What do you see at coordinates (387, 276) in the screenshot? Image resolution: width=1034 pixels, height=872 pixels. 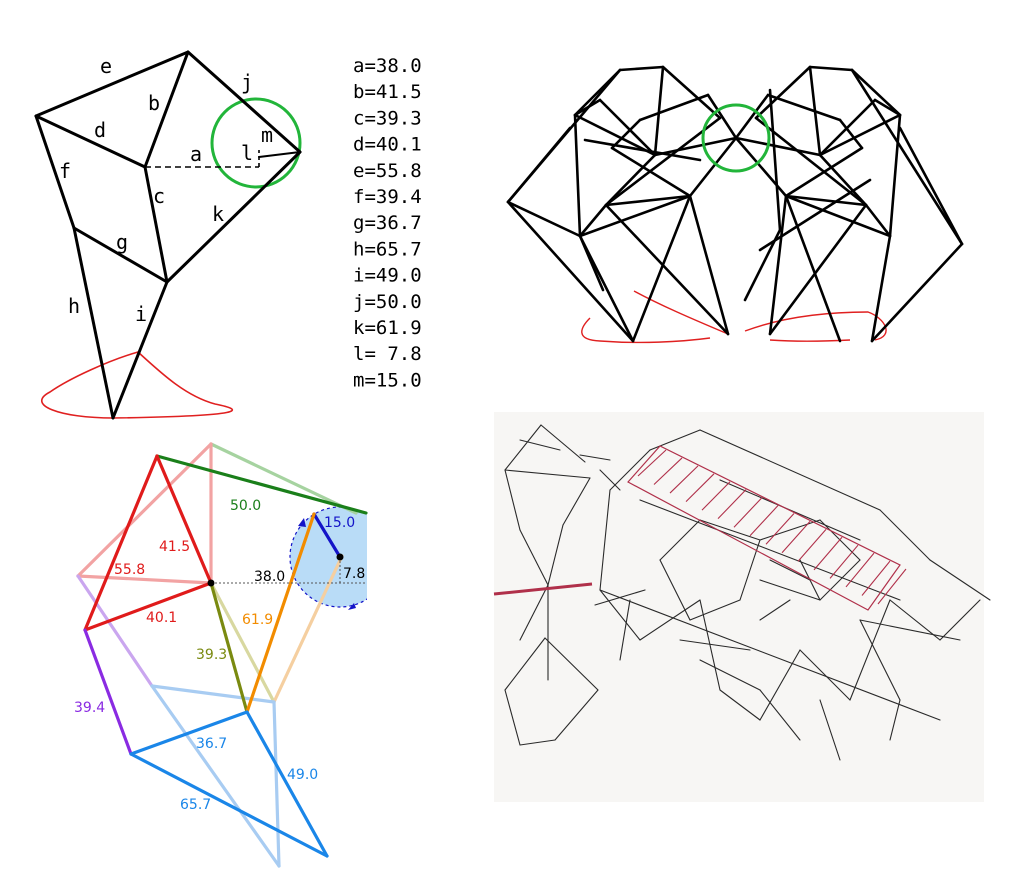 I see `length-entry: i=49.0` at bounding box center [387, 276].